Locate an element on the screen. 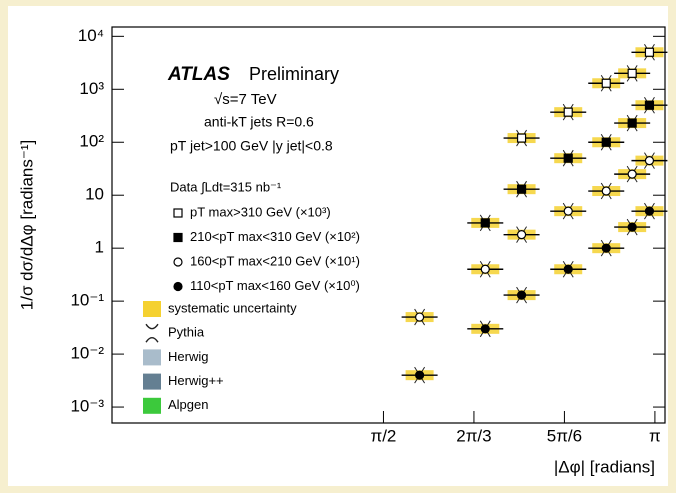 The height and width of the screenshot is (493, 676). x-tick-label: π is located at coordinates (655, 435).